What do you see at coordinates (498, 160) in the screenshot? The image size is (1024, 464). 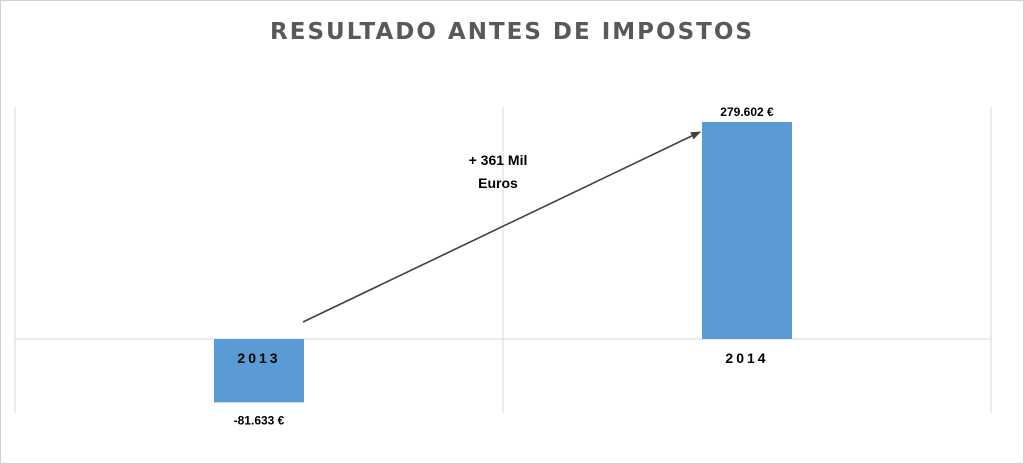 I see `annotation-label-line-1: + 361 Mil` at bounding box center [498, 160].